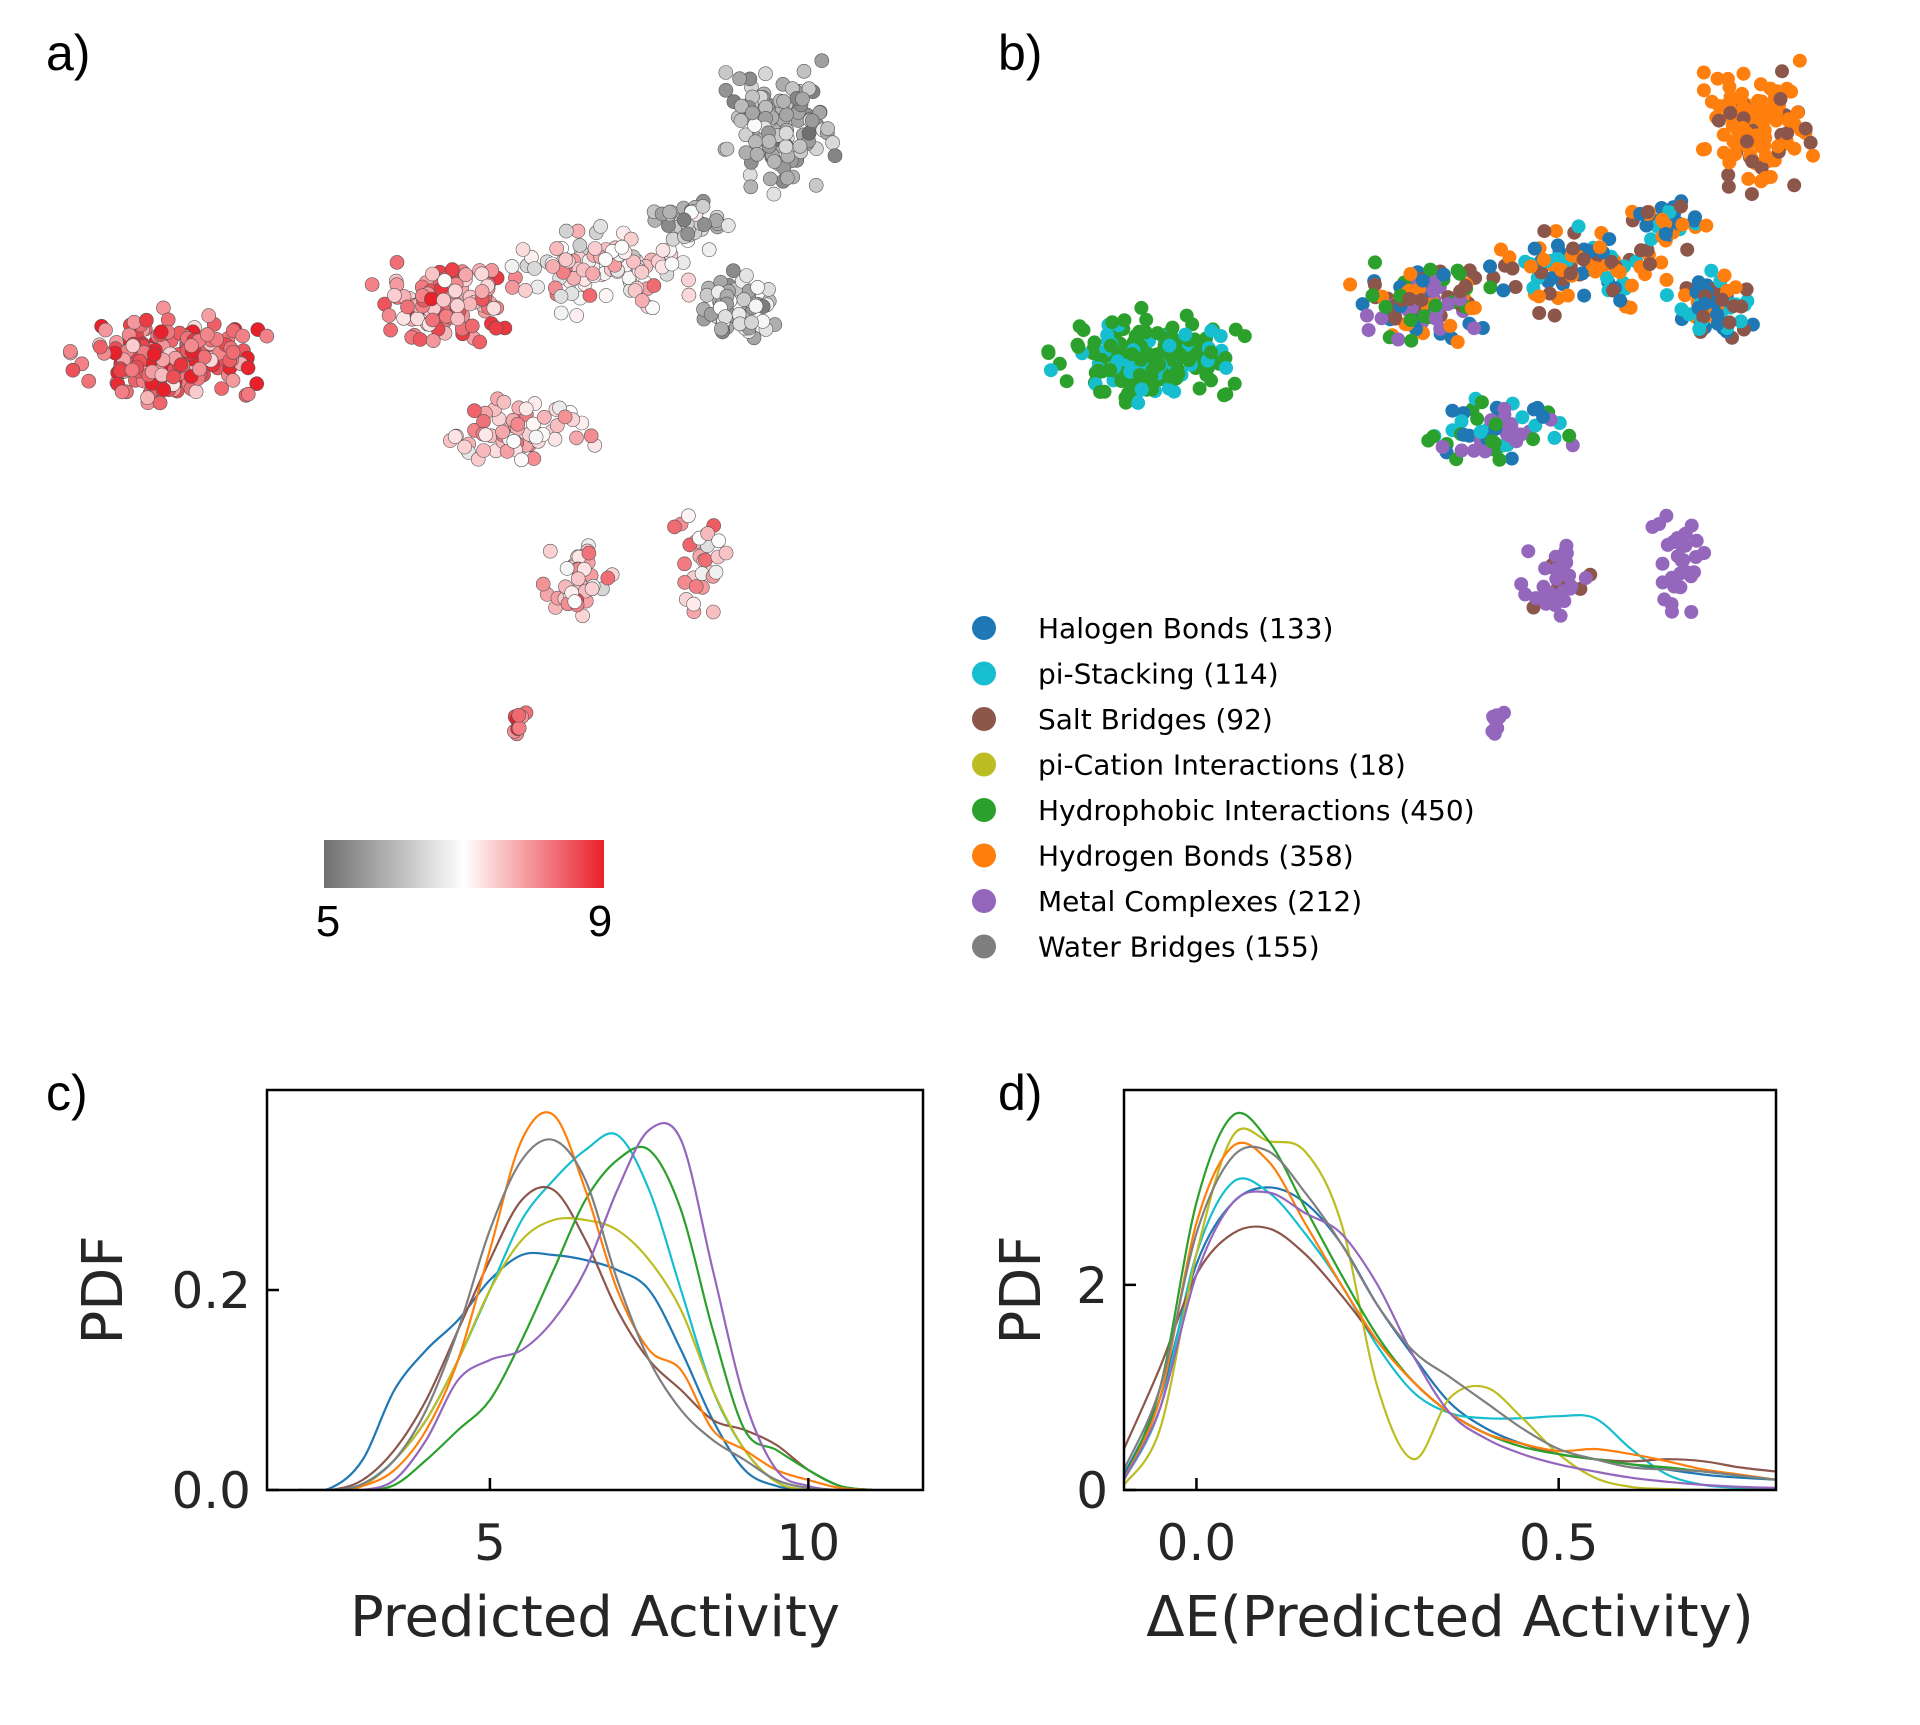 This screenshot has width=1920, height=1725. Describe the element at coordinates (1185, 628) in the screenshot. I see `legend-label-halogen: Halogen Bonds (133)` at that location.